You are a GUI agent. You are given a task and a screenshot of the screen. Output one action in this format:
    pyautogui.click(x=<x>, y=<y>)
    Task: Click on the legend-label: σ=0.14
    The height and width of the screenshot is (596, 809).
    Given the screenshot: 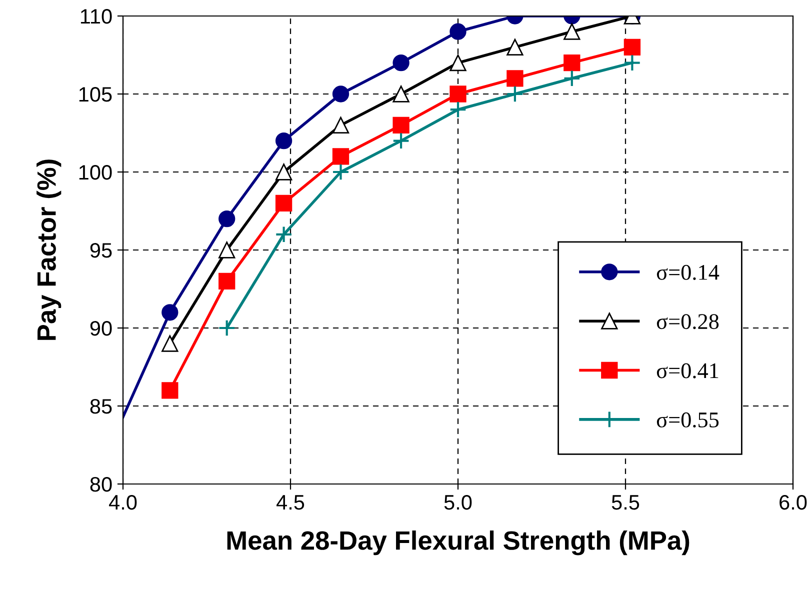 What is the action you would take?
    pyautogui.click(x=688, y=272)
    